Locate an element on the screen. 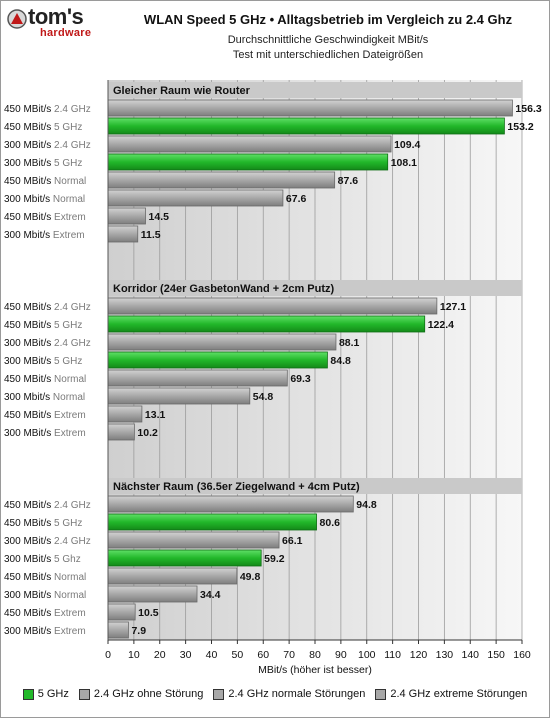  x-tick-label: 120 is located at coordinates (419, 655).